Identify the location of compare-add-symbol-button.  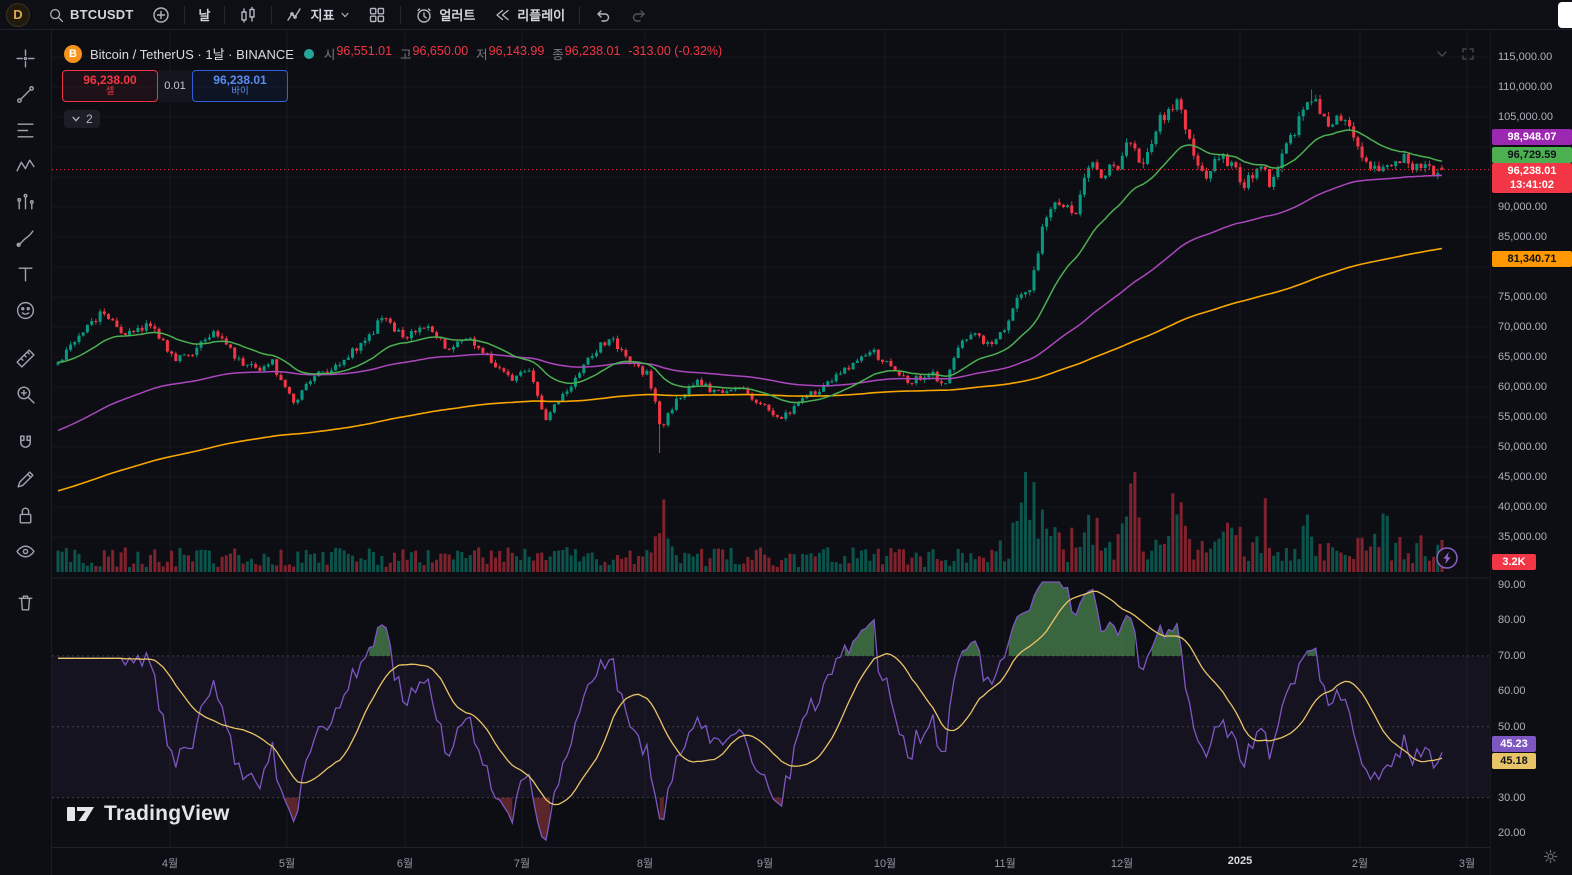
(161, 15).